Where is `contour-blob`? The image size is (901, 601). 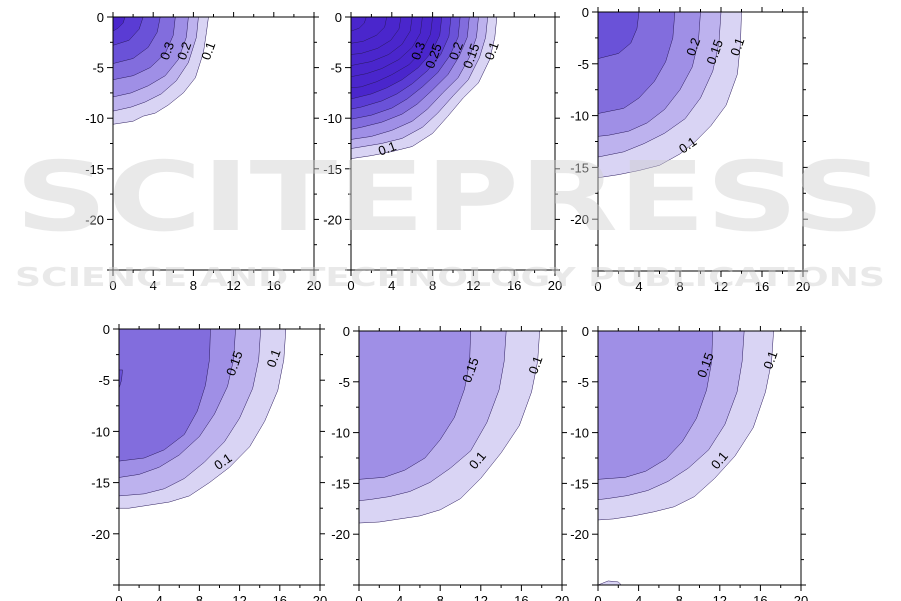 contour-blob is located at coordinates (610, 582).